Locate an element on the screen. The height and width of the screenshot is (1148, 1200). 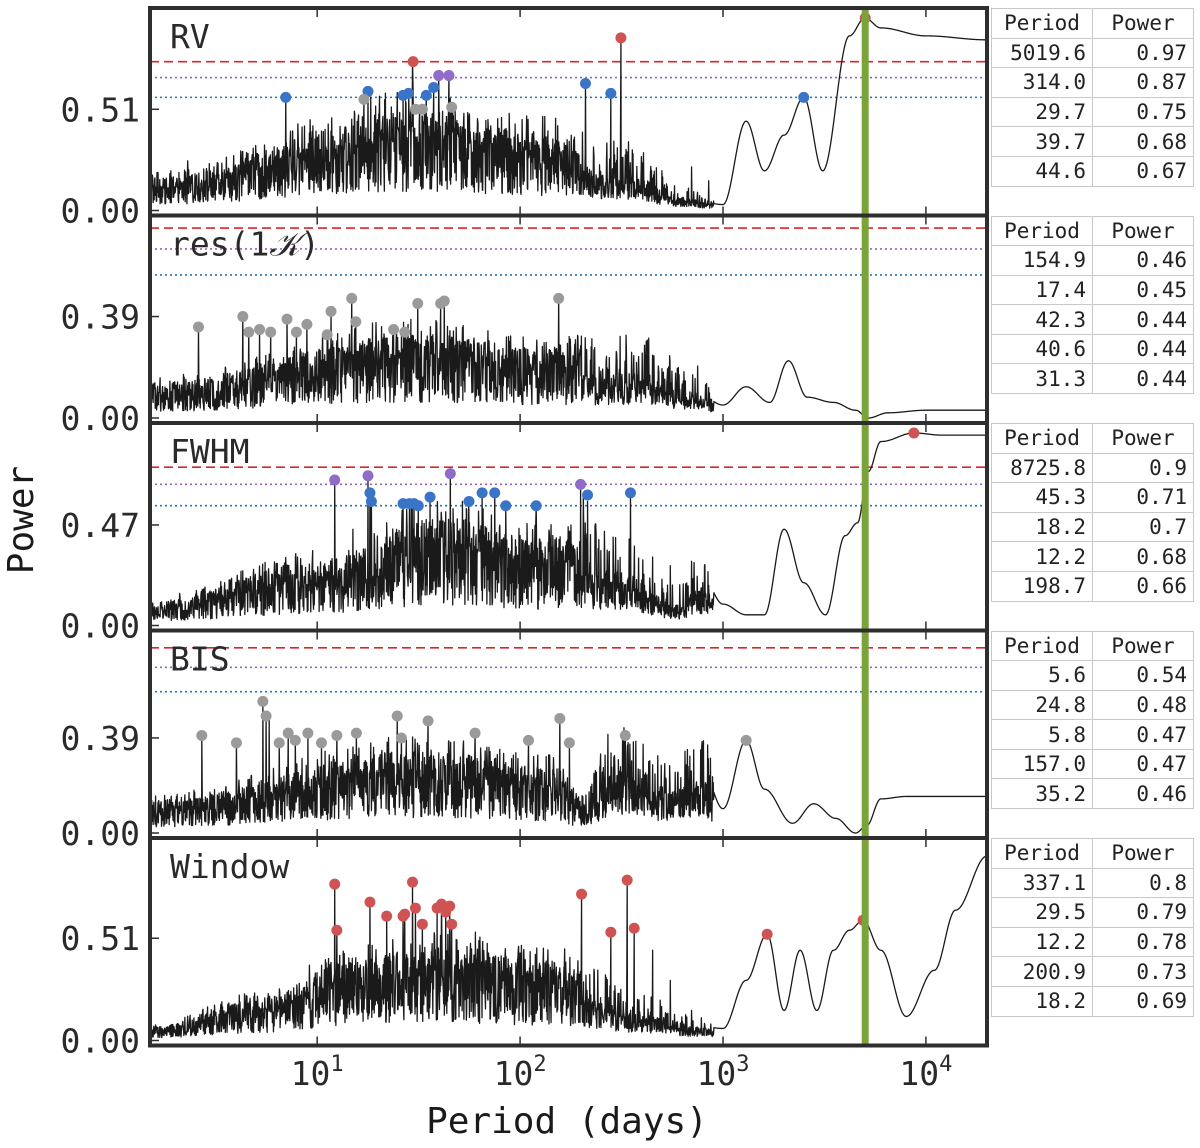
table-cell-period: 5.6 is located at coordinates (1042, 675).